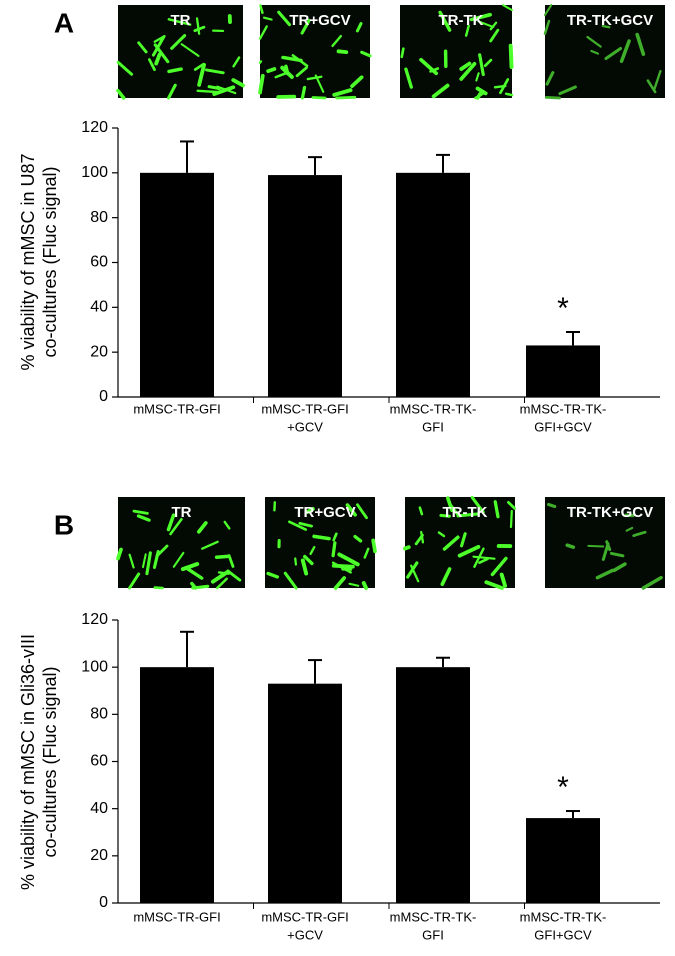 Image resolution: width=675 pixels, height=956 pixels. Describe the element at coordinates (563, 408) in the screenshot. I see `x-tick-label: mMSC-TR-TK-` at that location.